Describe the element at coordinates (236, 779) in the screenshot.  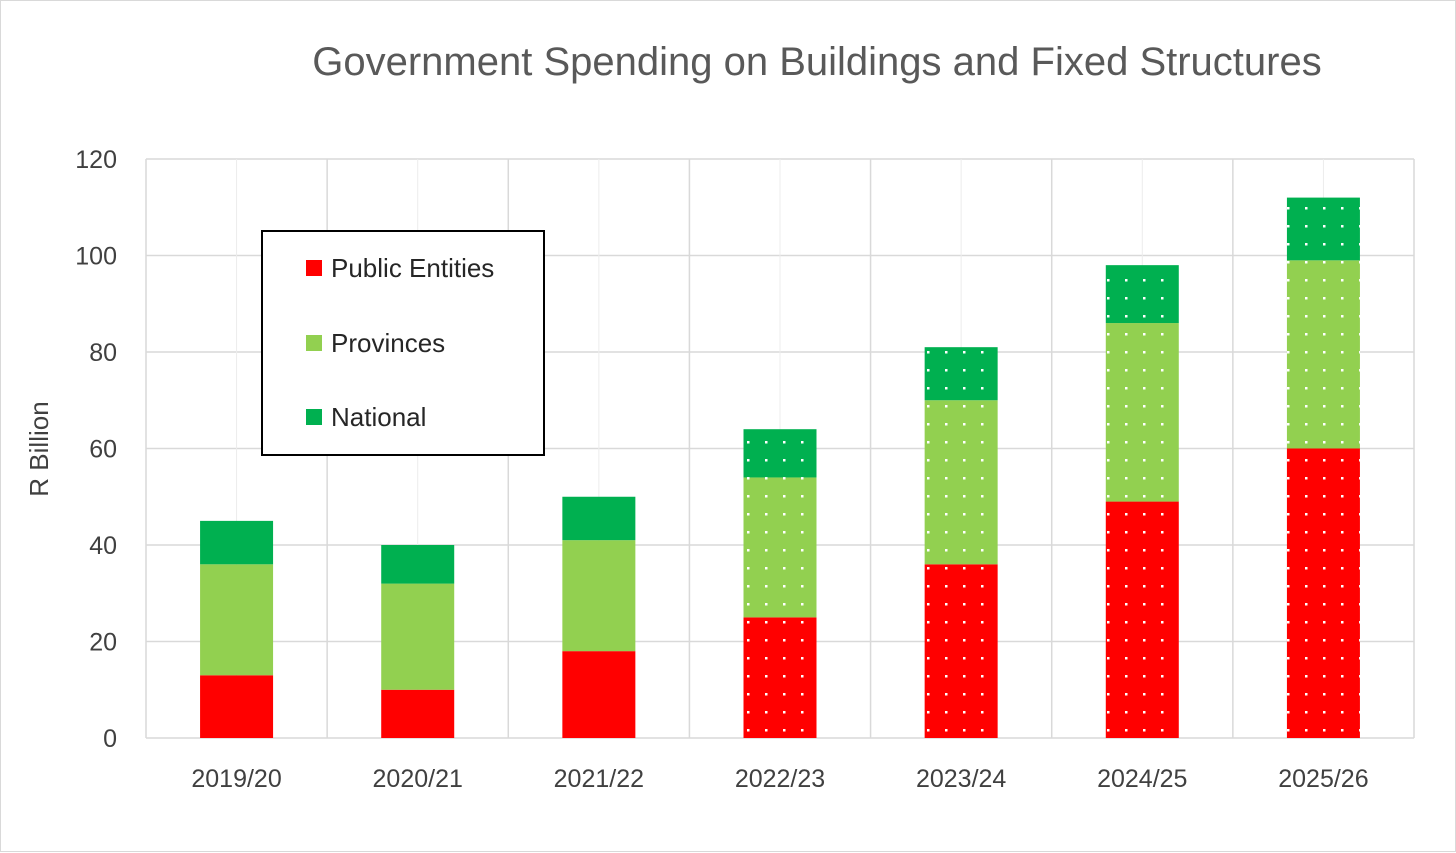
I see `x-tick-label: 2019/20` at that location.